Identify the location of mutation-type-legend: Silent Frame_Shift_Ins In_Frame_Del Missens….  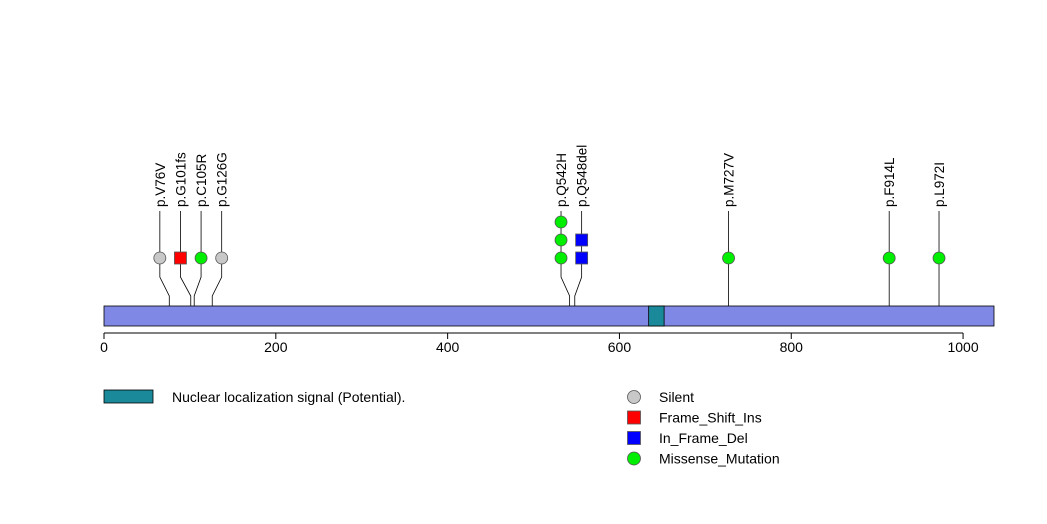
(703, 428).